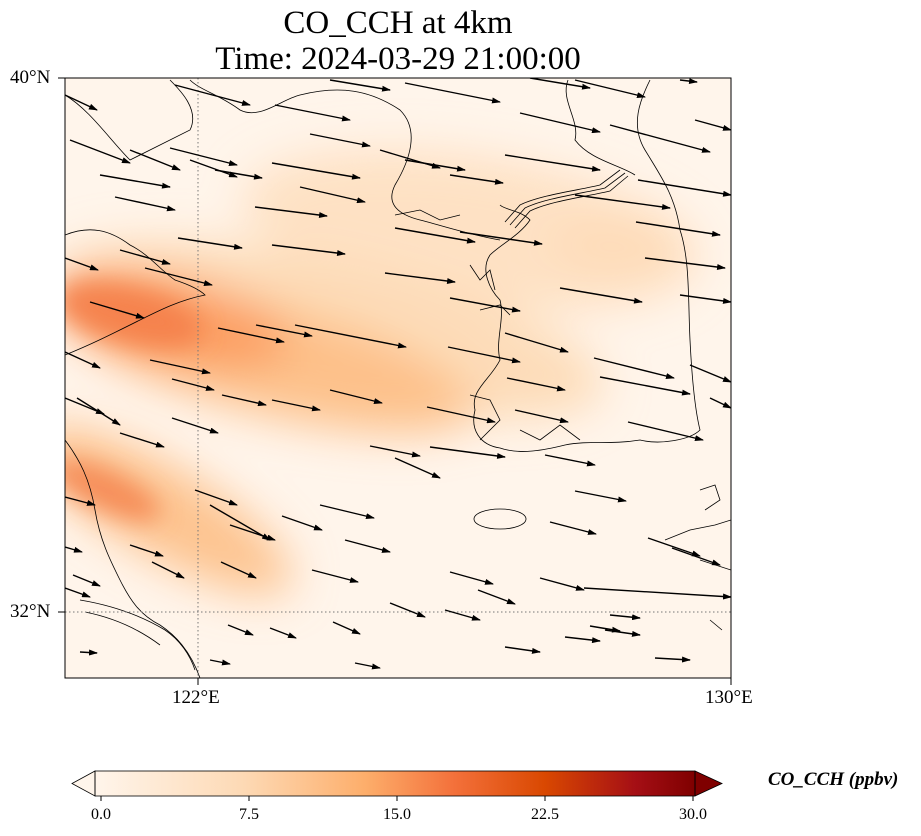 This screenshot has height=836, width=921. I want to click on colorbar-label: CO_CCH (ppbv), so click(833, 779).